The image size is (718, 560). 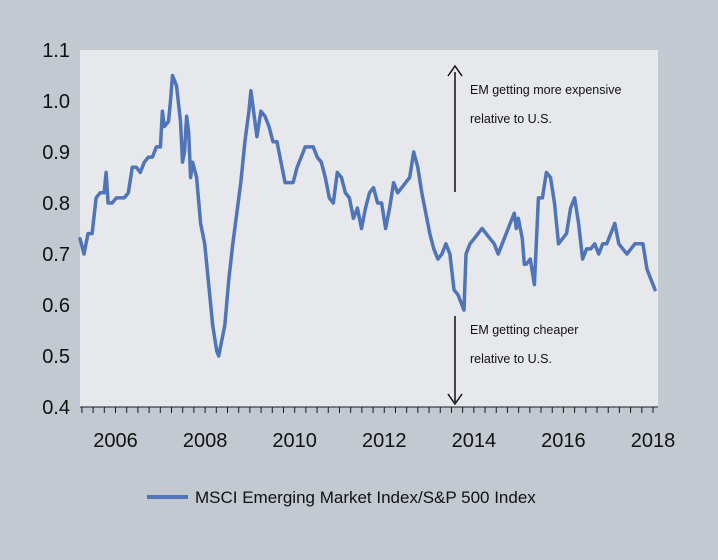 I want to click on arrow-down-head, so click(x=455, y=399).